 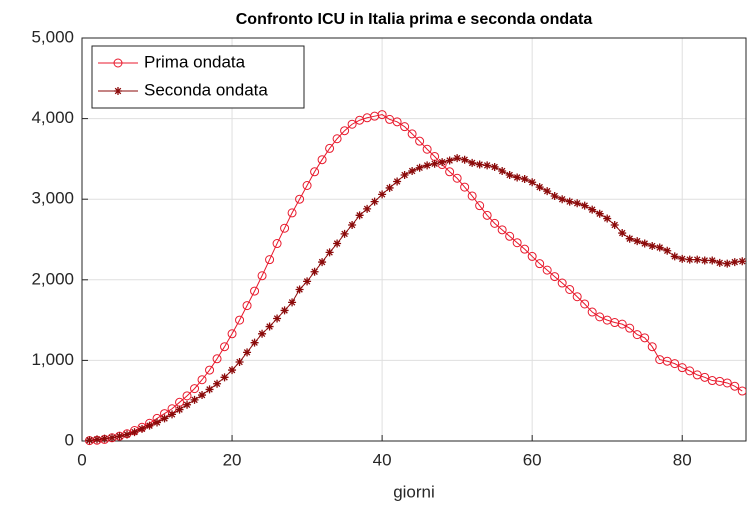 I want to click on legend-label: Prima ondata, so click(x=195, y=61).